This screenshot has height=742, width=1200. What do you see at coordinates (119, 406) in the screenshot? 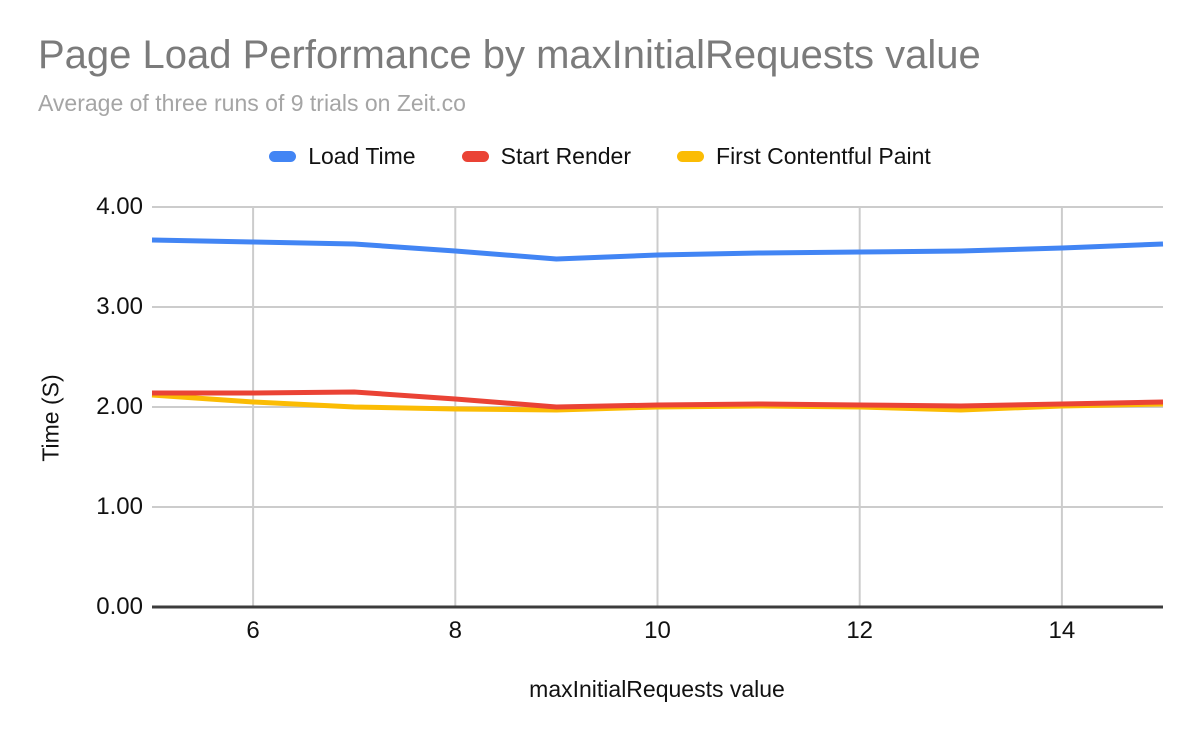
I see `y-tick-label: 2.00` at bounding box center [119, 406].